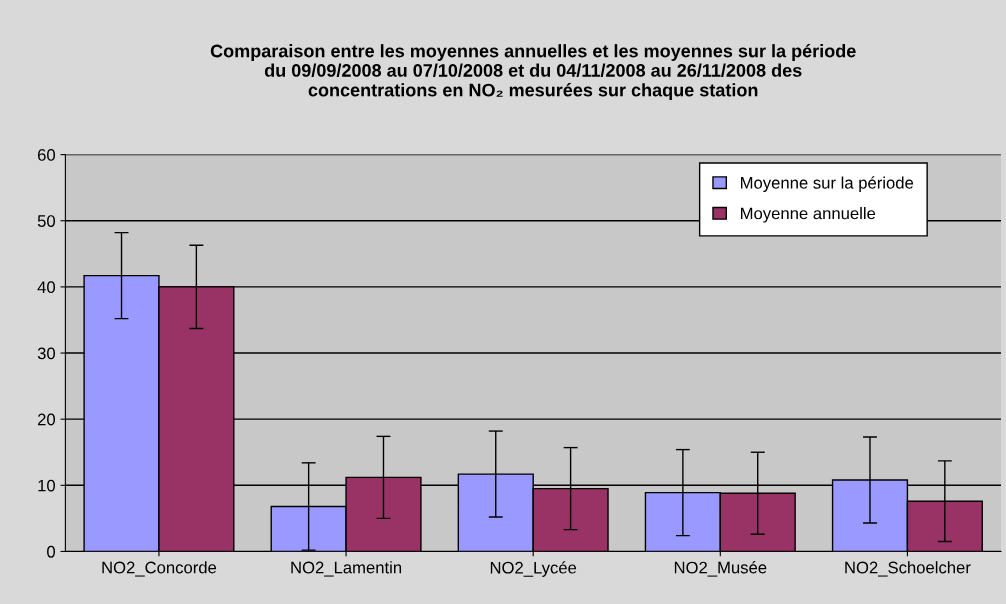  I want to click on x-tick-label: NO2_Concorde, so click(159, 569).